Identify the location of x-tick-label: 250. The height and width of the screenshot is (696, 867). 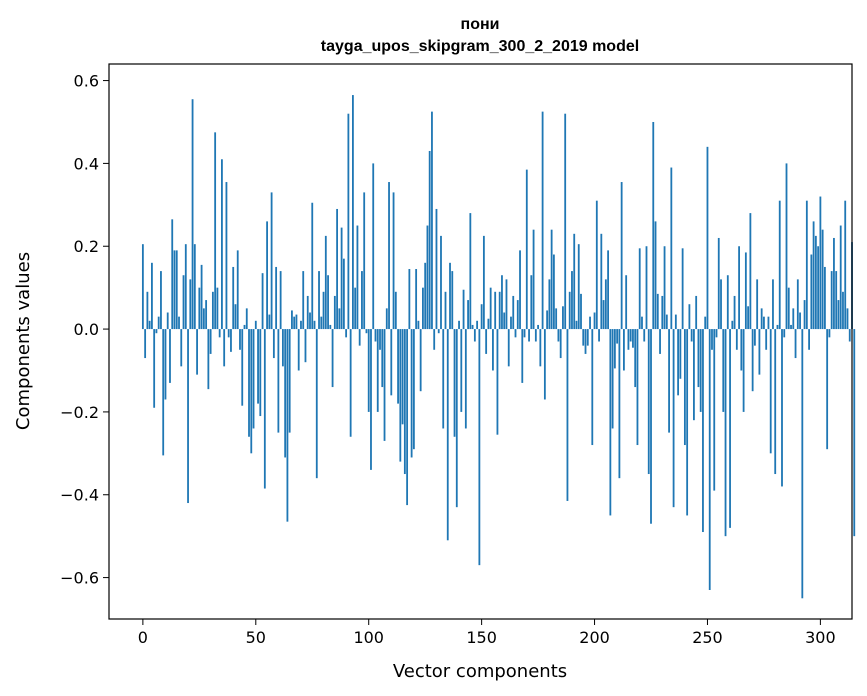
(707, 637).